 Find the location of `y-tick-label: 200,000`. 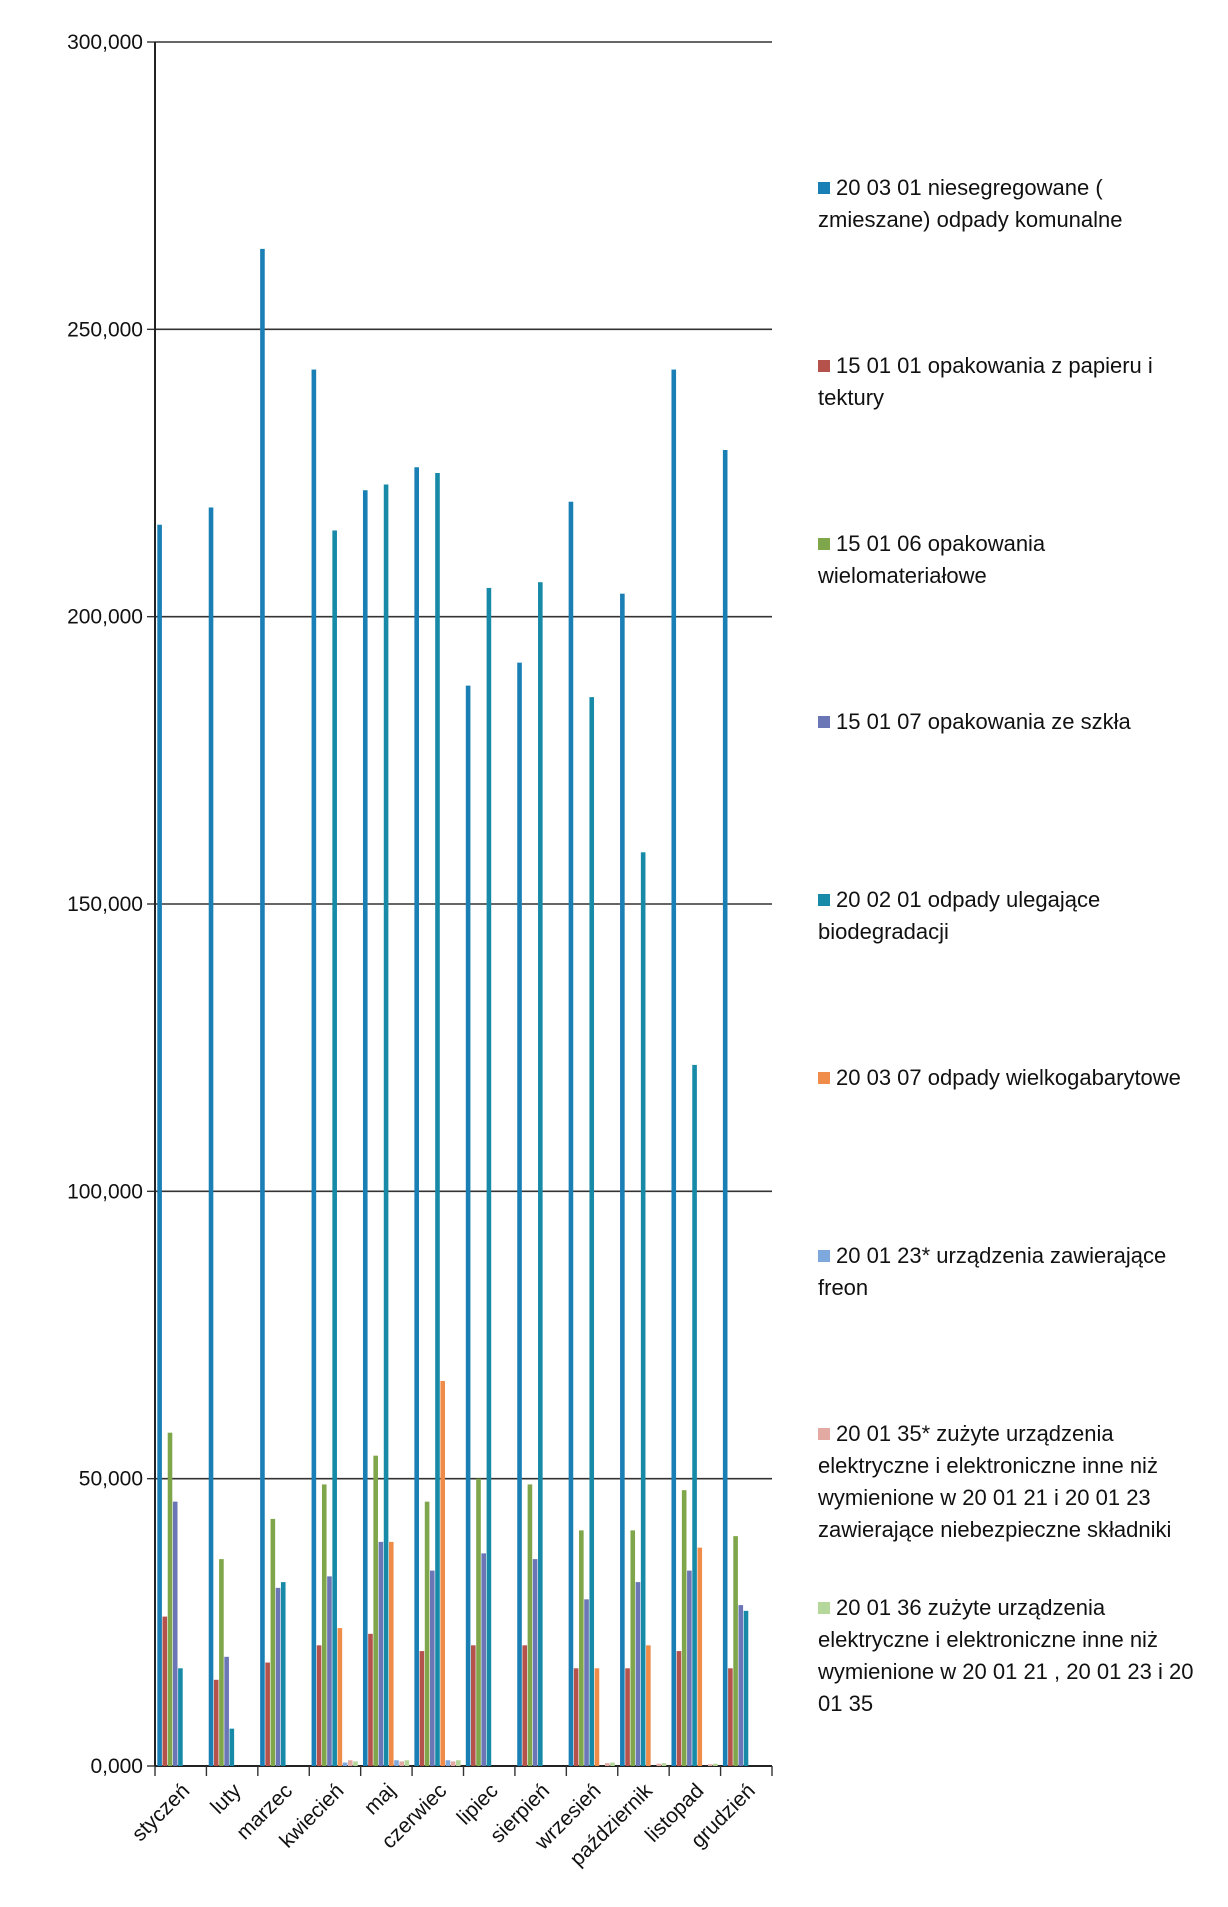

y-tick-label: 200,000 is located at coordinates (105, 617).